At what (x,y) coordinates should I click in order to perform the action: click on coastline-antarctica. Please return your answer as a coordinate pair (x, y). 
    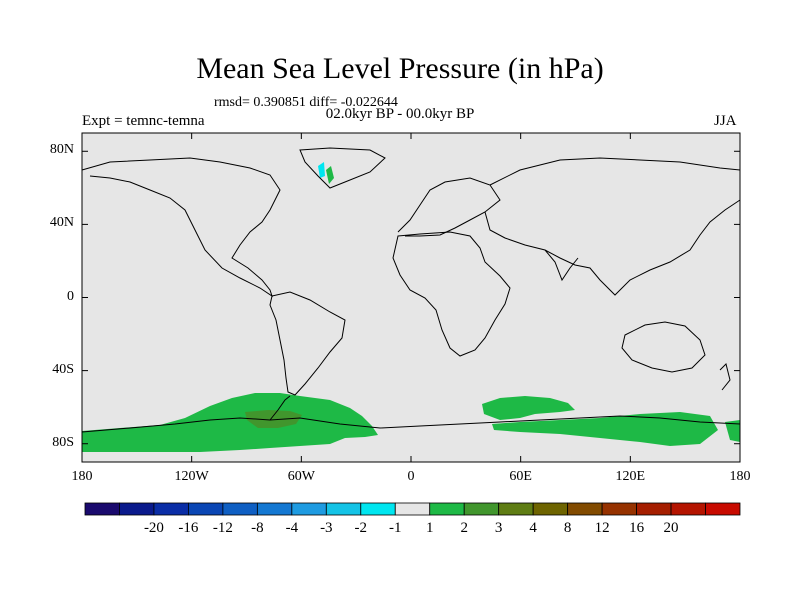
    Looking at the image, I should click on (411, 424).